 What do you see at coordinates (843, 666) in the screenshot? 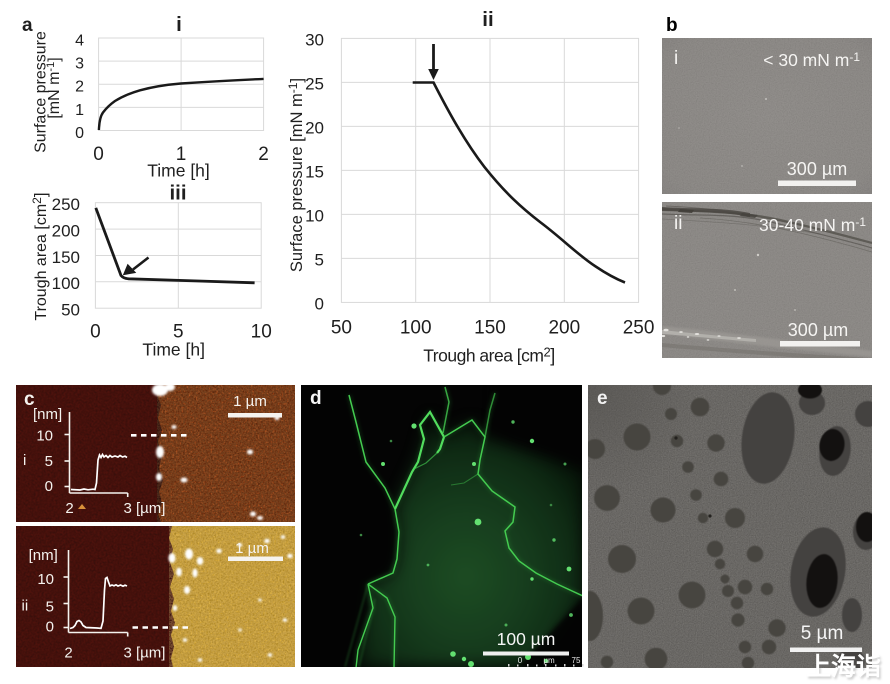
I see `svg-text: 上海诣` at bounding box center [843, 666].